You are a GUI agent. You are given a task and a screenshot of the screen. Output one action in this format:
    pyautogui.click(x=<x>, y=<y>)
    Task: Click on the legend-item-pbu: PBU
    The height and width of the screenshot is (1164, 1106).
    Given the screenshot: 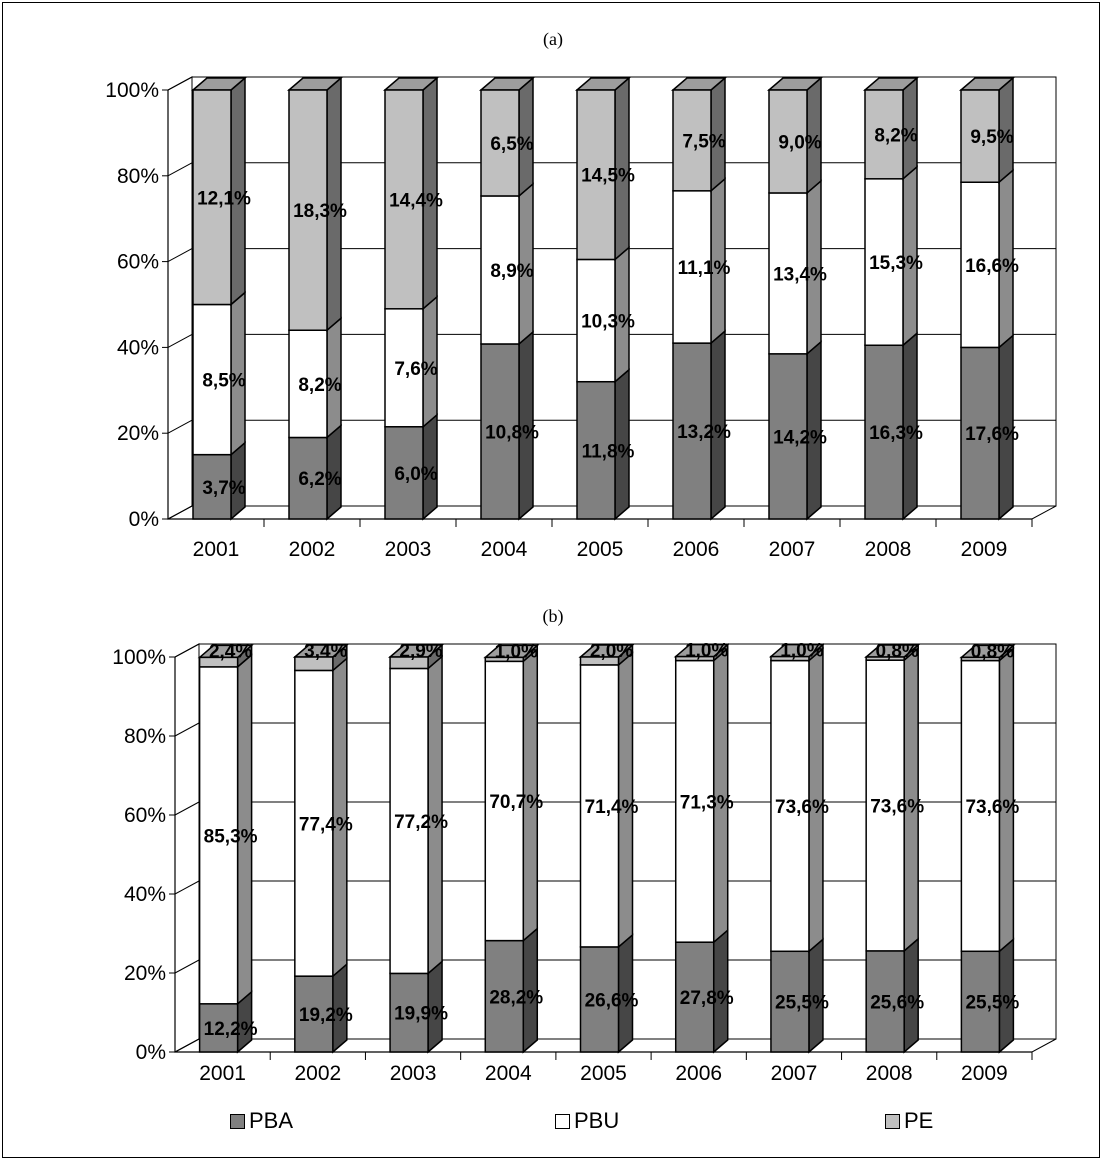 What is the action you would take?
    pyautogui.click(x=587, y=1121)
    